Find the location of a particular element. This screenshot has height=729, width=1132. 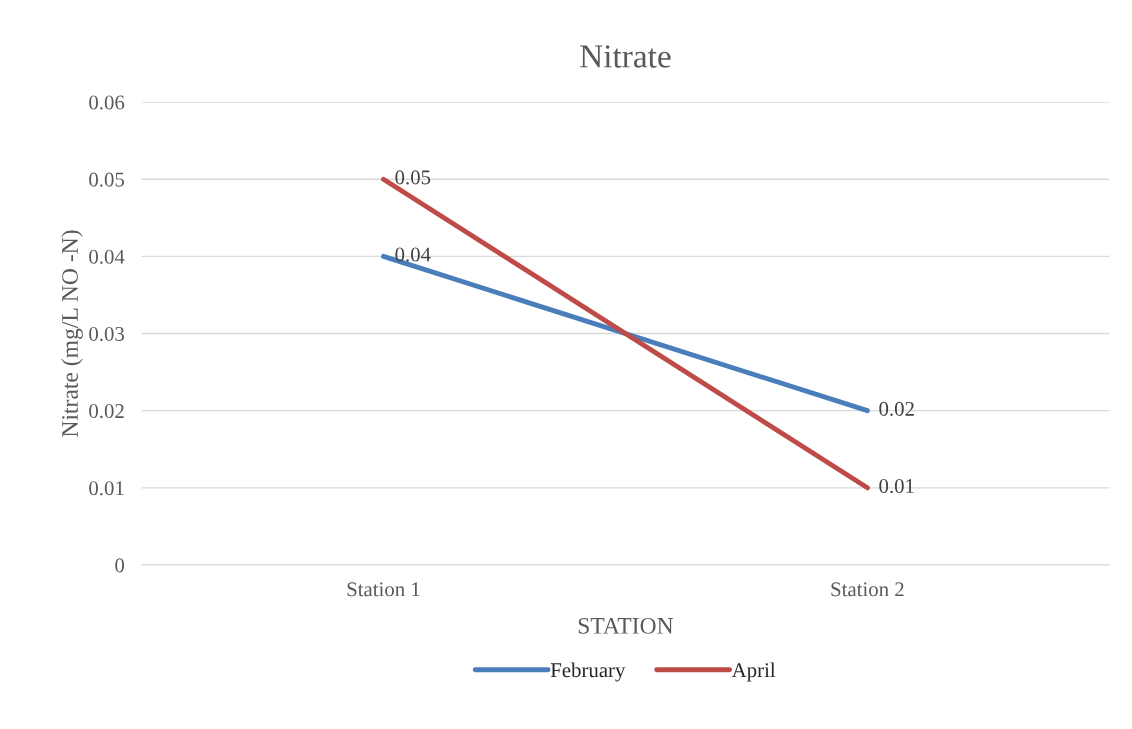

x-axis-title: STATION is located at coordinates (626, 625).